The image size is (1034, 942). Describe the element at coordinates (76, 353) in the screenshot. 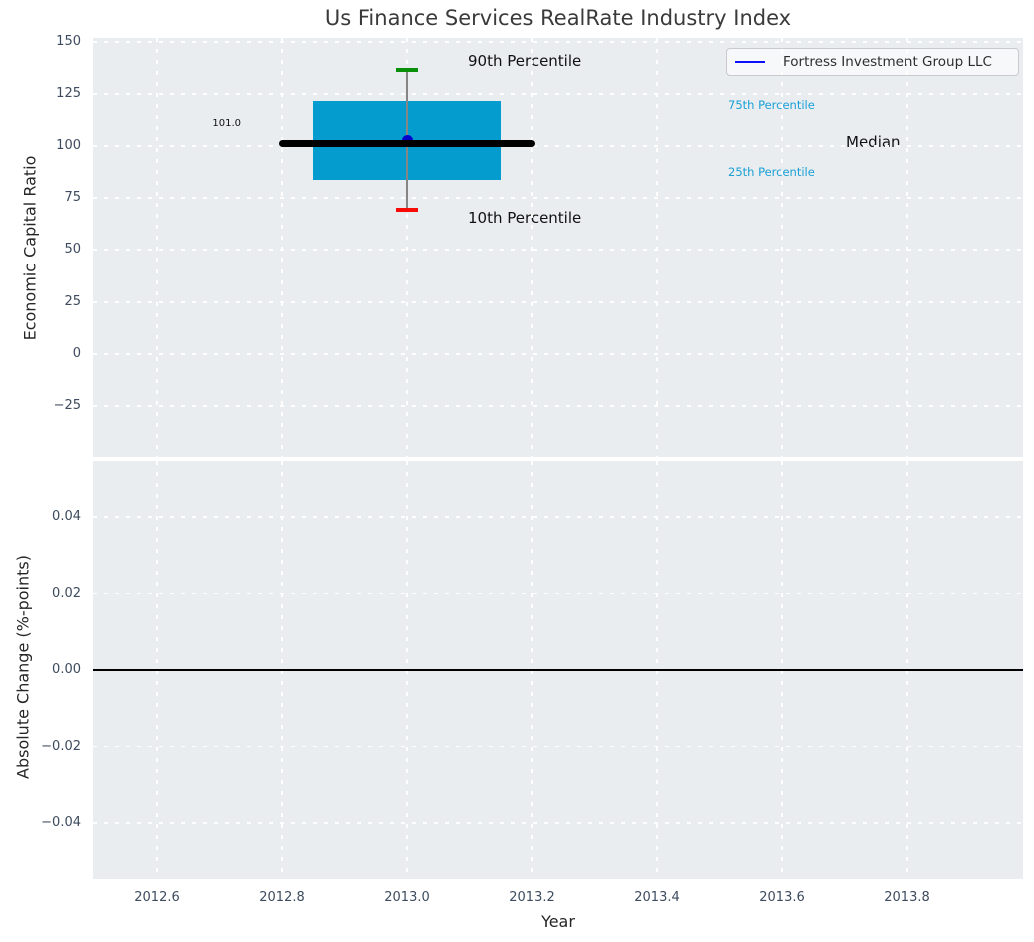

I see `y-tick-label: 0` at that location.